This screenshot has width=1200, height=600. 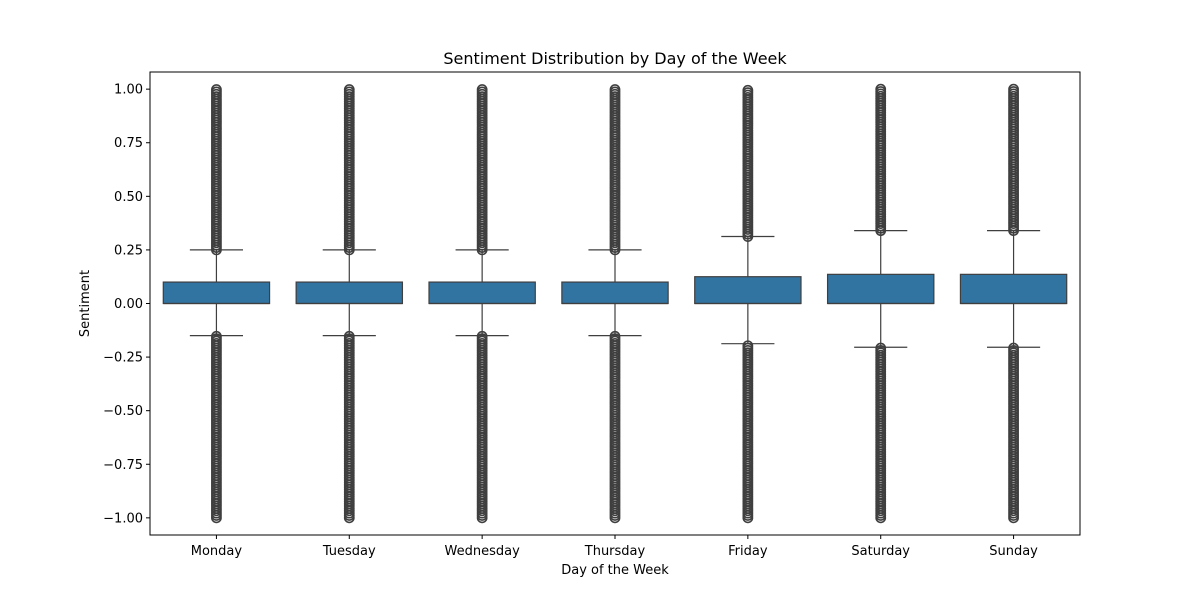 I want to click on y-tick-label: 0.75, so click(x=128, y=143).